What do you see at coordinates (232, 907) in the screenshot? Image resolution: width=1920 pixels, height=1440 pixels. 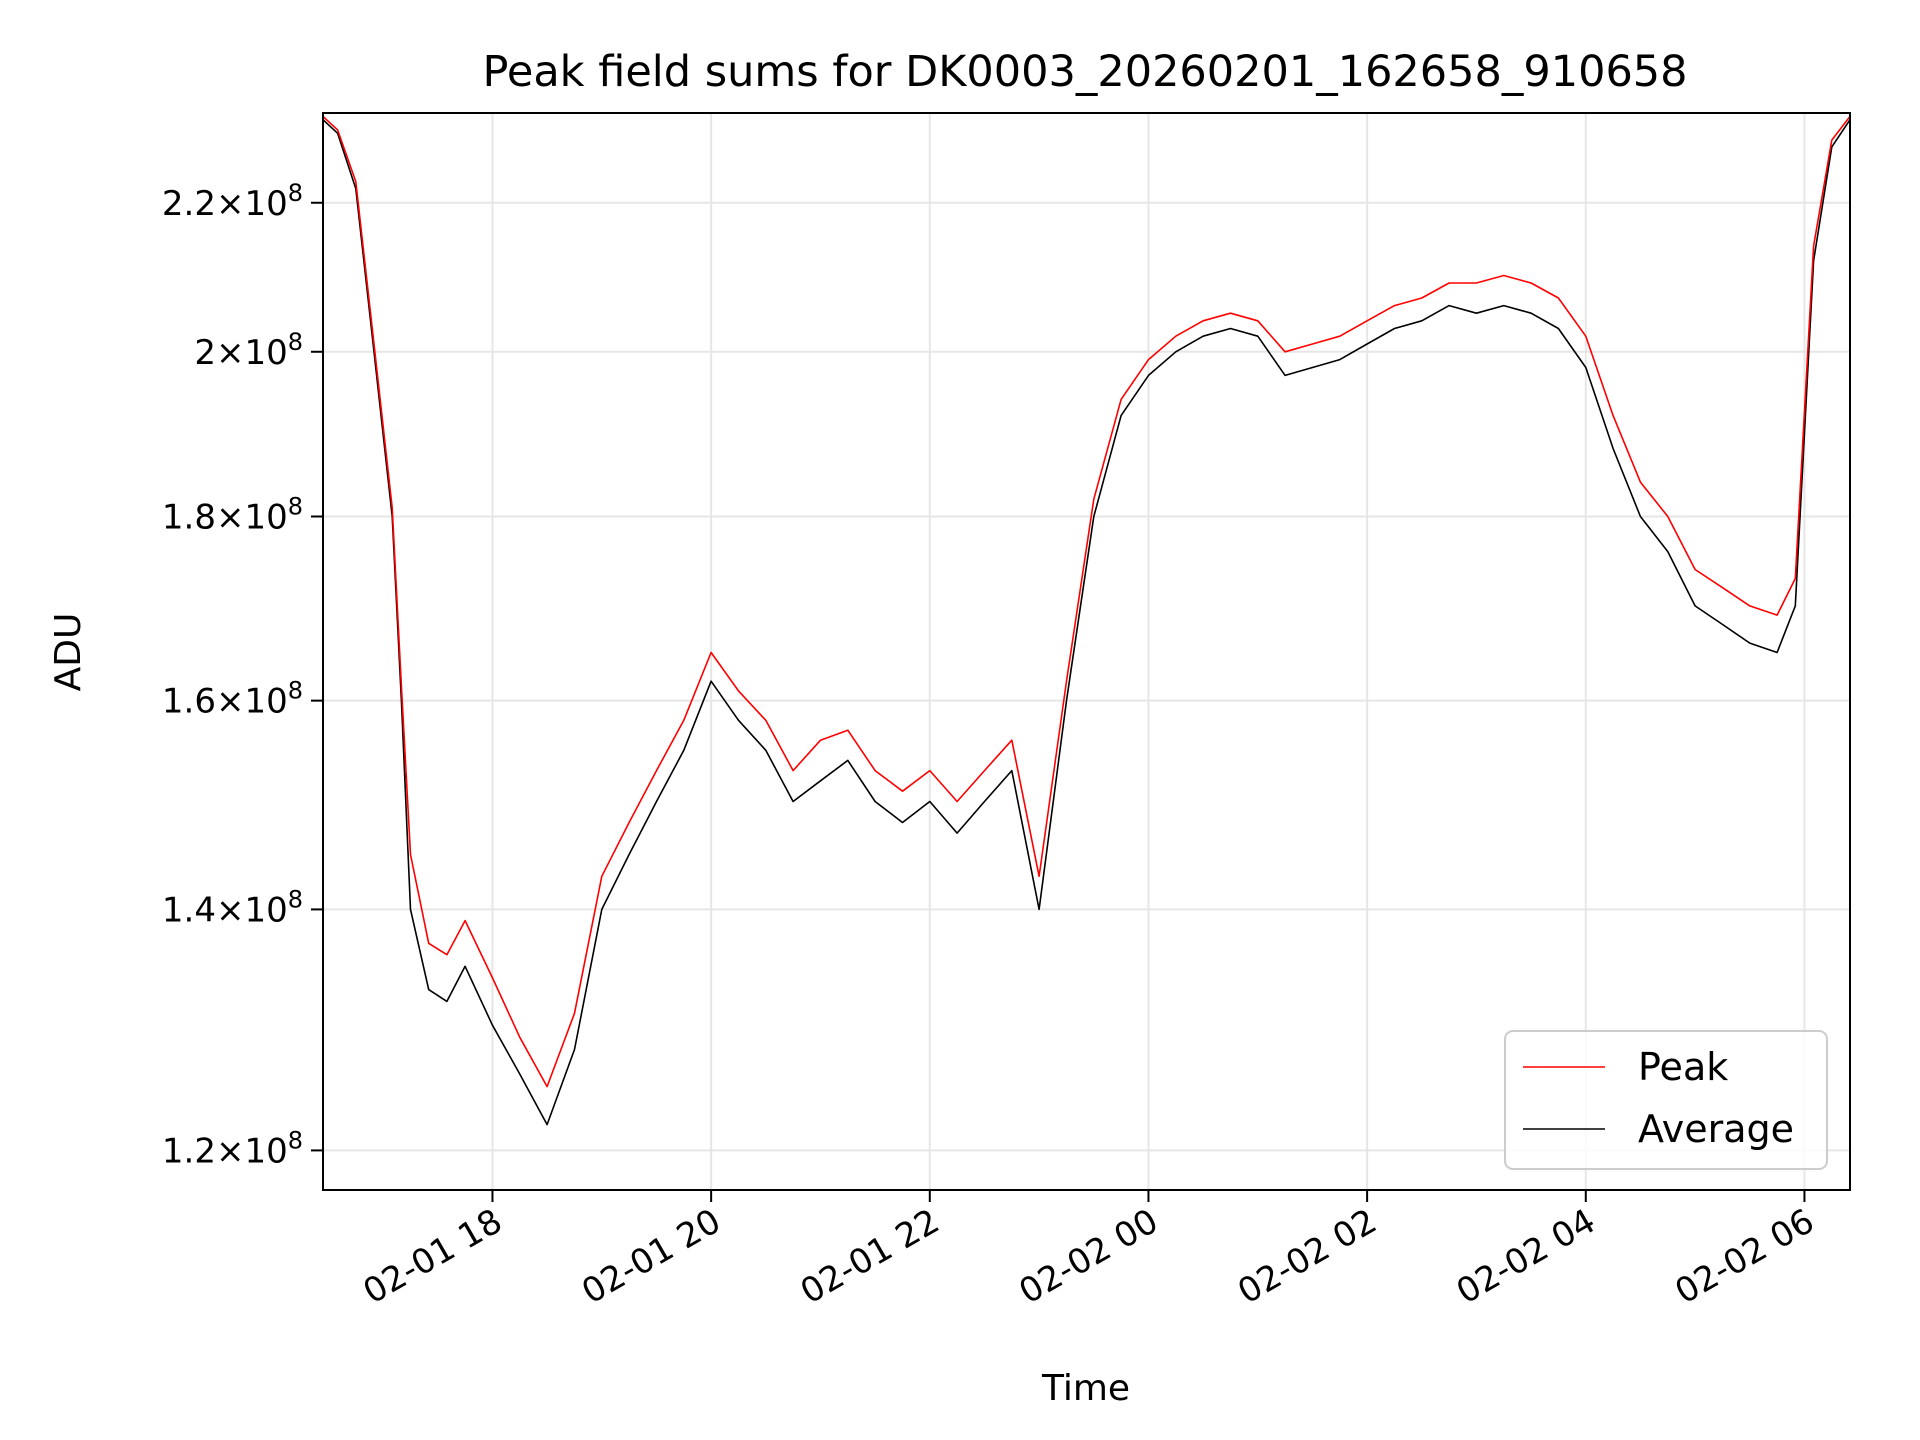 I see `y-tick-label: 1.4×108` at bounding box center [232, 907].